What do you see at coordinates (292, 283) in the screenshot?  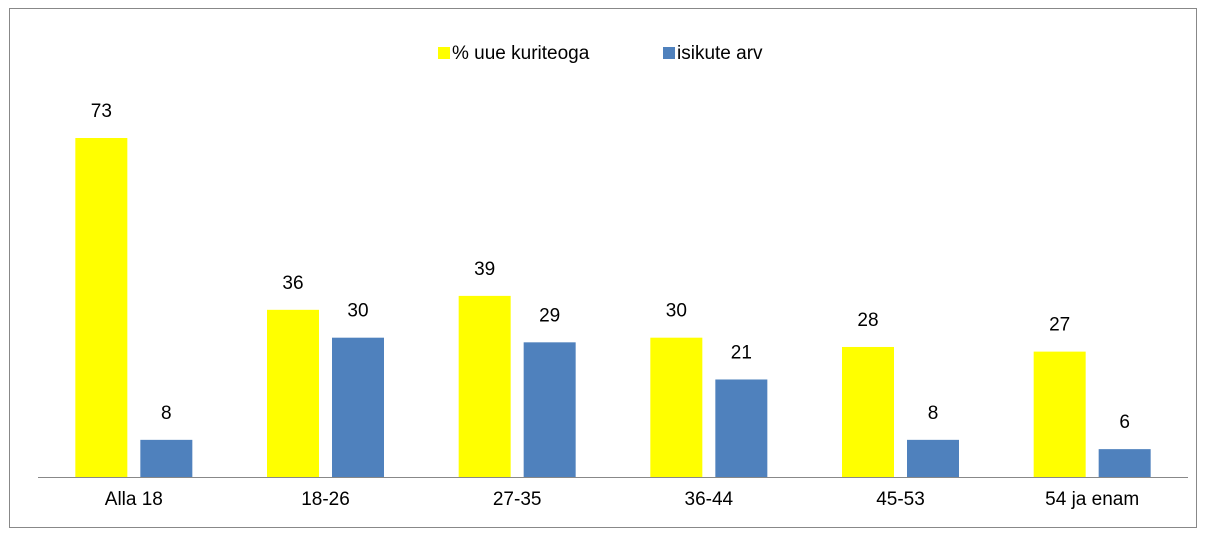 I see `data-label: 36` at bounding box center [292, 283].